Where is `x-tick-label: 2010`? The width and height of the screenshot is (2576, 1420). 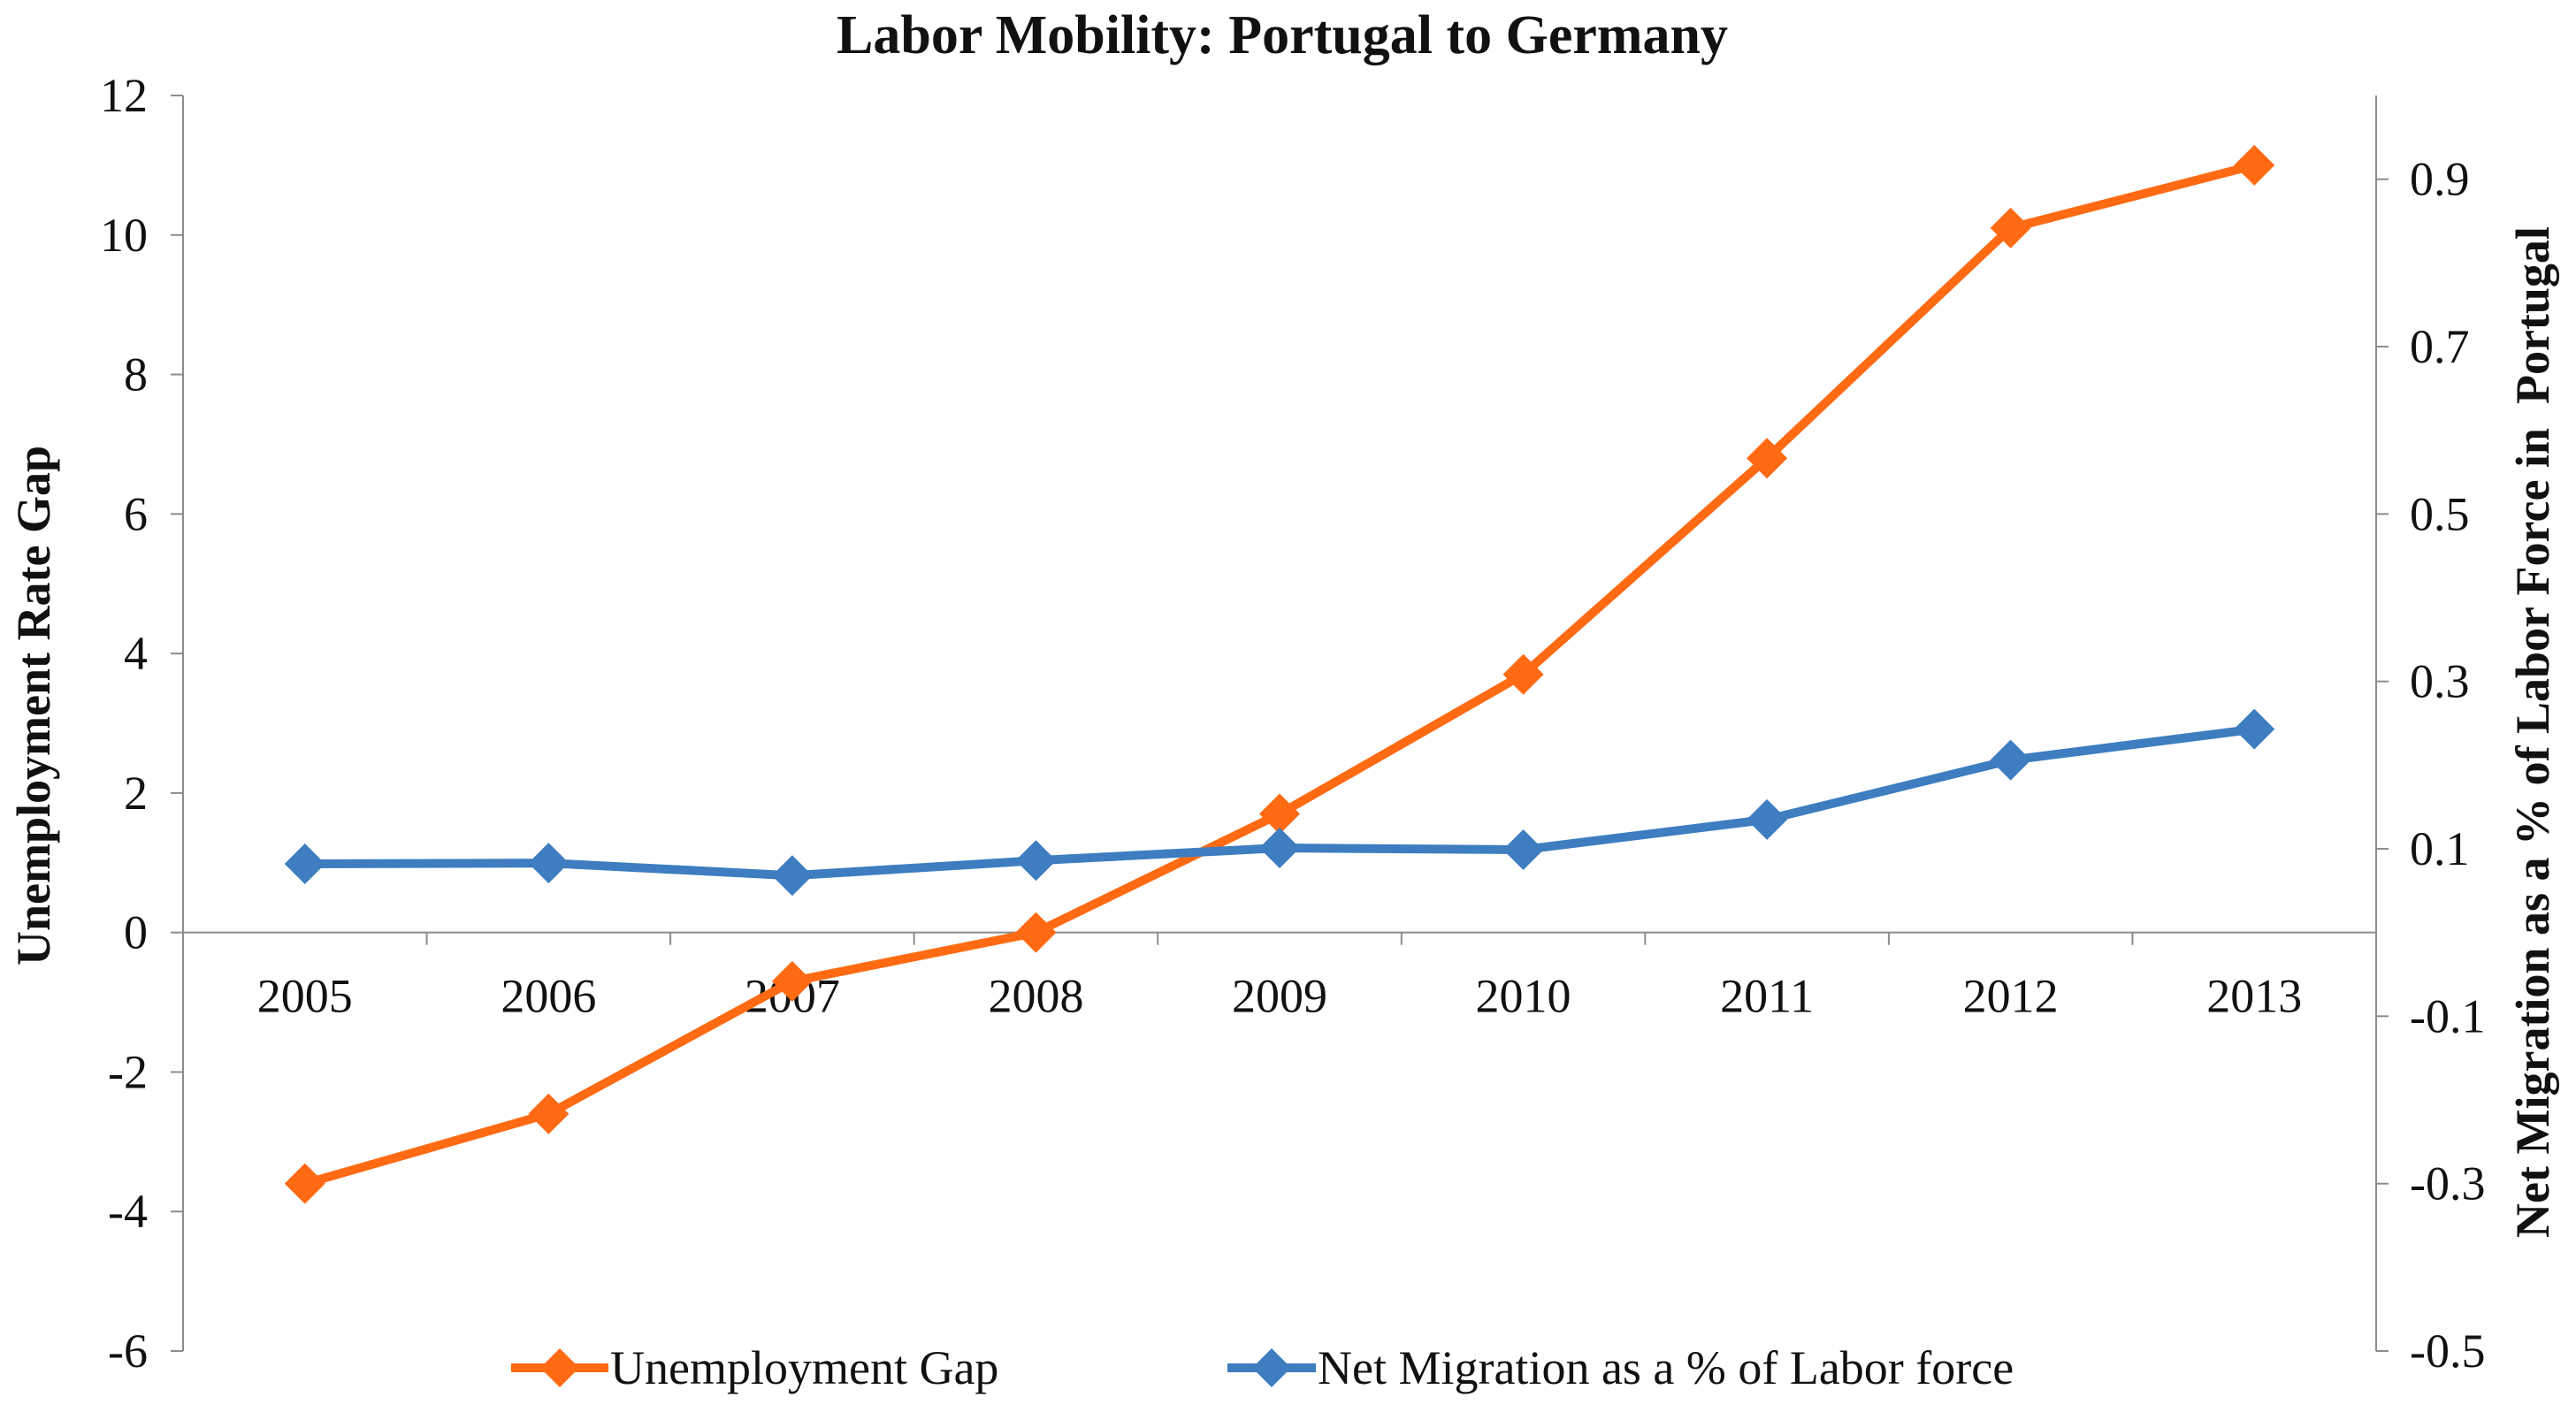
x-tick-label: 2010 is located at coordinates (1523, 996).